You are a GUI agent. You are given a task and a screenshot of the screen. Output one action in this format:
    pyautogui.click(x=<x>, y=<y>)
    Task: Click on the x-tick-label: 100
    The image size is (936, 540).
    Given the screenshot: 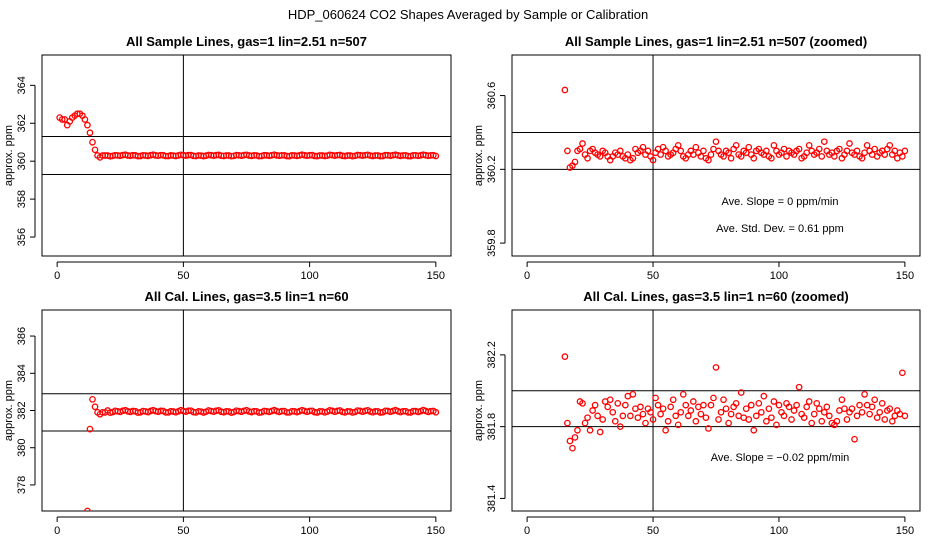 What is the action you would take?
    pyautogui.click(x=309, y=531)
    